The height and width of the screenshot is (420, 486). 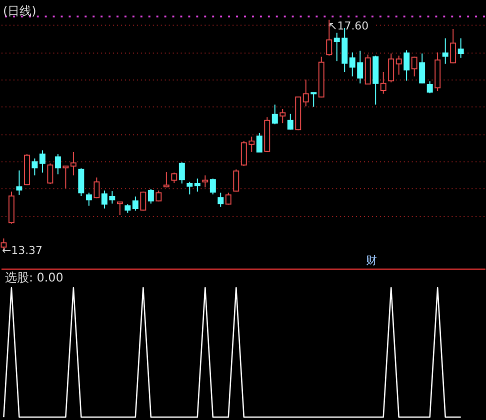 I want to click on chart-title: 选股: 0.00, so click(x=34, y=277).